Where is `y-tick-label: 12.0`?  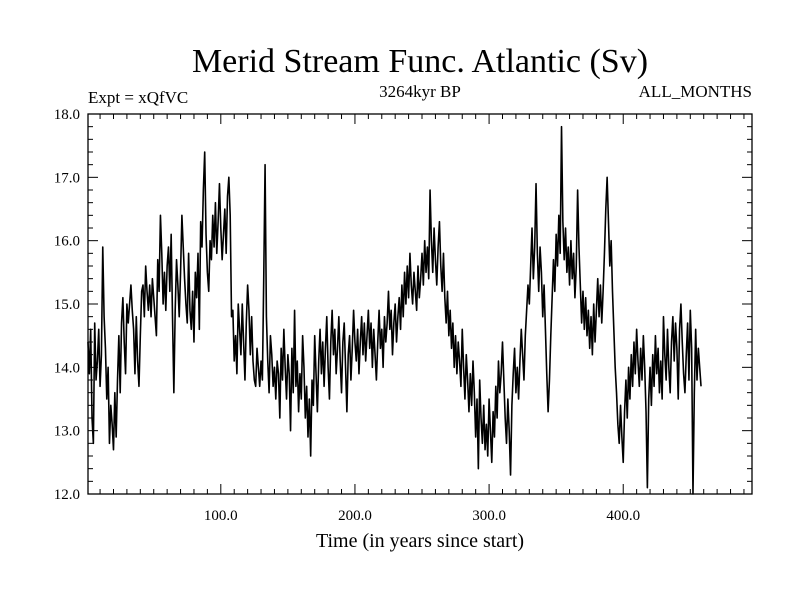 y-tick-label: 12.0 is located at coordinates (67, 495).